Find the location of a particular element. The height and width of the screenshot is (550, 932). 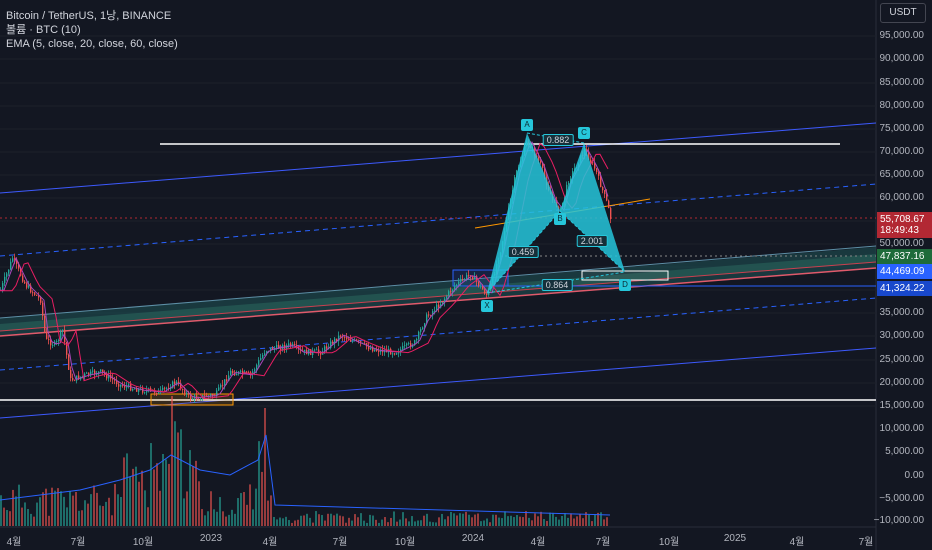

price-tick-label: 70,000.00 is located at coordinates (902, 151).